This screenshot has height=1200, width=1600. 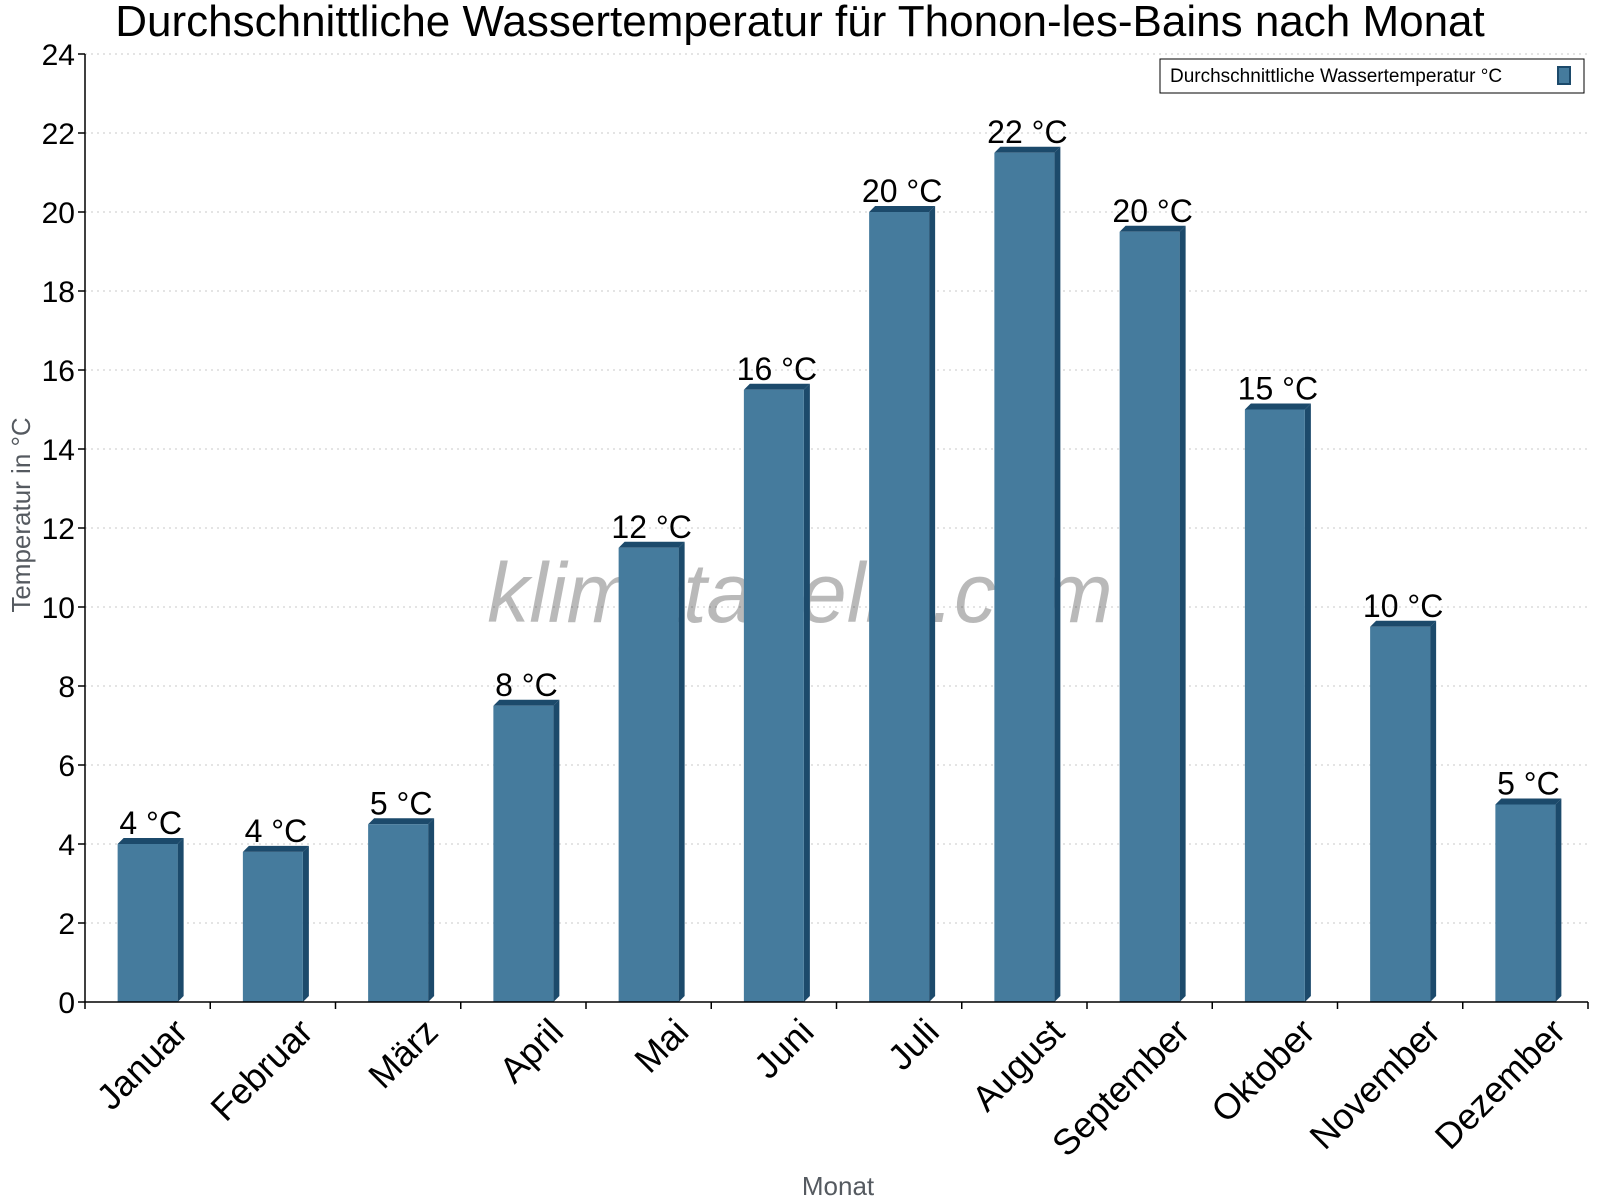 I want to click on legend-box, so click(x=1372, y=76).